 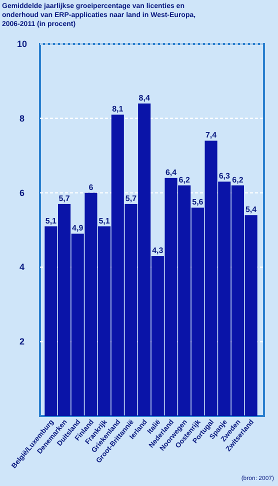 What do you see at coordinates (211, 135) in the screenshot?
I see `data-label: 7,4` at bounding box center [211, 135].